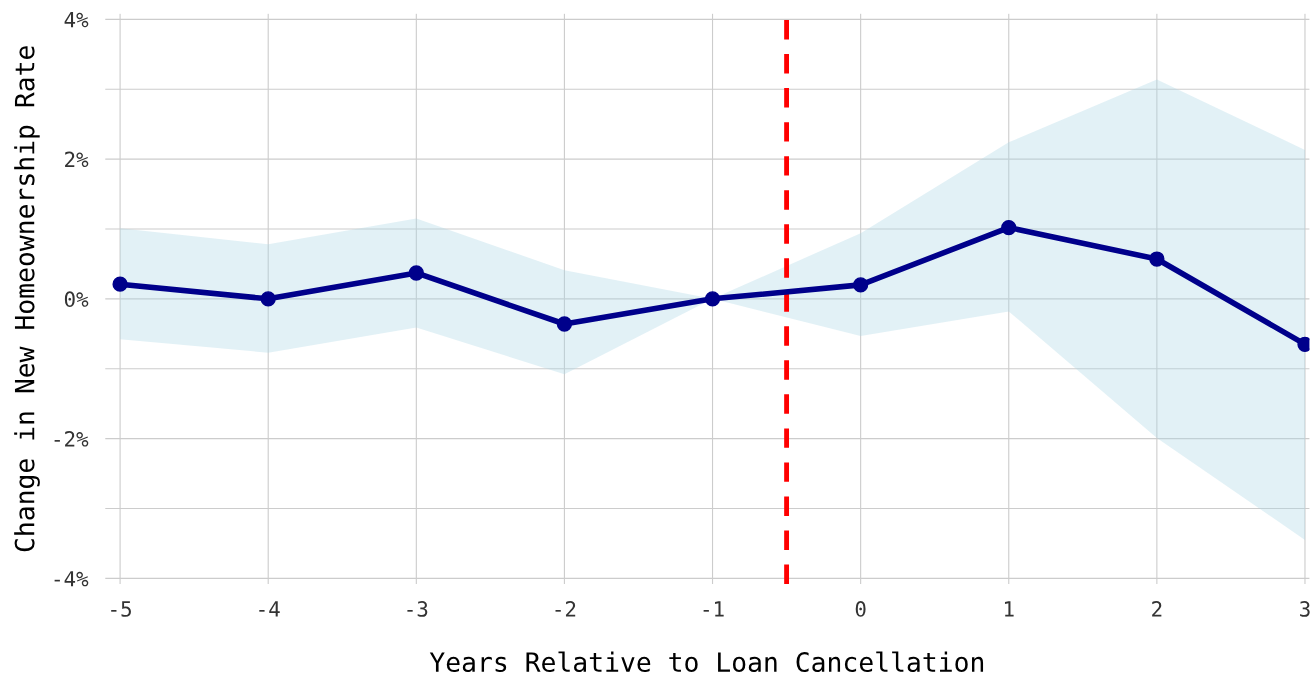 The width and height of the screenshot is (1316, 687). What do you see at coordinates (76, 20) in the screenshot?
I see `y-tick-label: 4%` at bounding box center [76, 20].